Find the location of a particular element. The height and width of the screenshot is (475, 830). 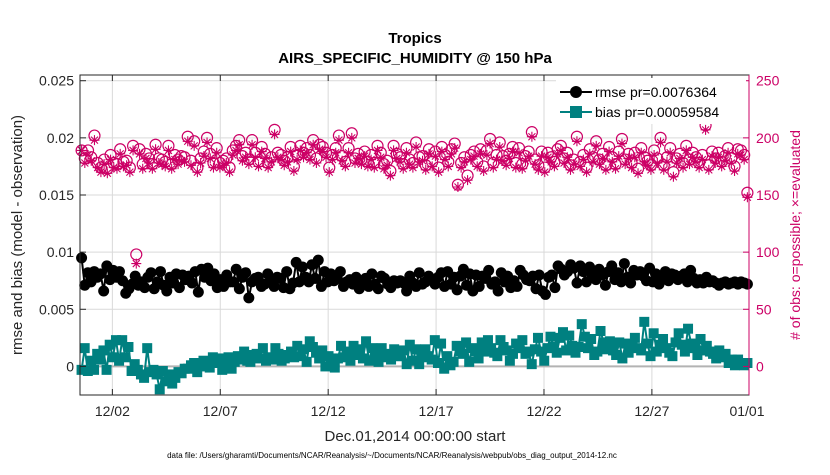

y-right-tick-label: 100 is located at coordinates (768, 252).